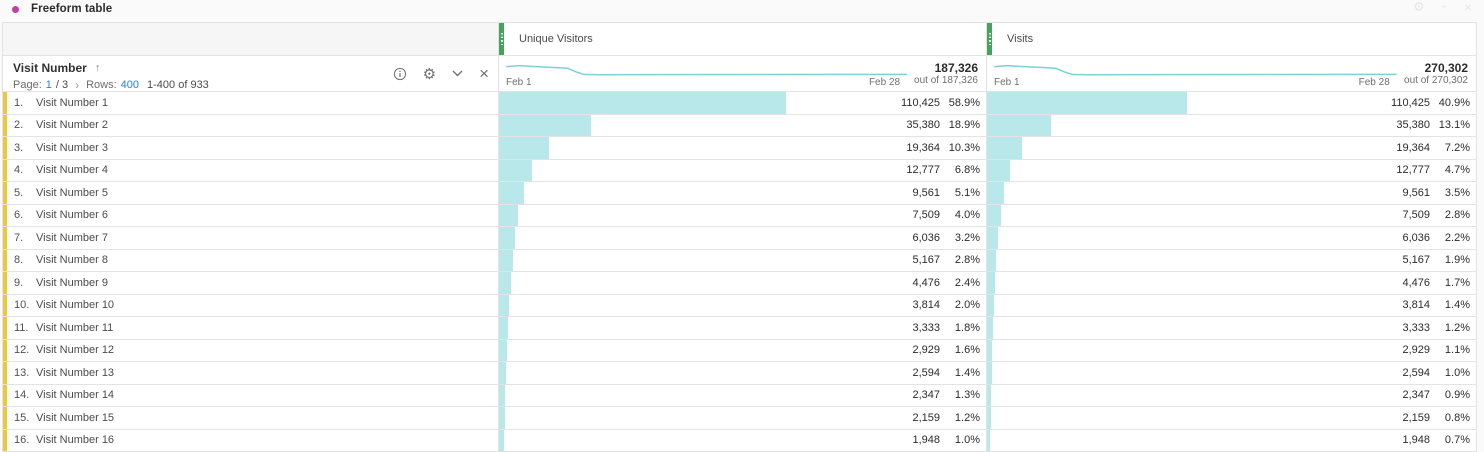 This screenshot has width=1484, height=452. What do you see at coordinates (926, 372) in the screenshot?
I see `cell-value: 2,594` at bounding box center [926, 372].